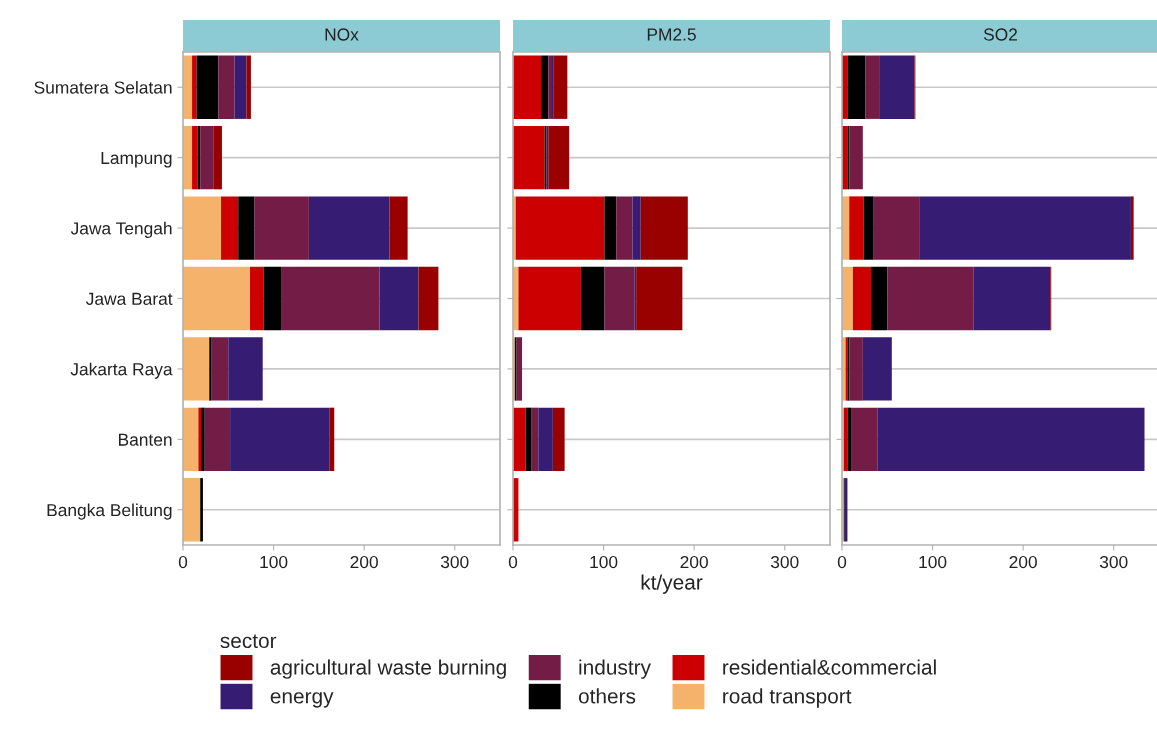  Describe the element at coordinates (342, 34) in the screenshot. I see `chart-title: NOx` at that location.